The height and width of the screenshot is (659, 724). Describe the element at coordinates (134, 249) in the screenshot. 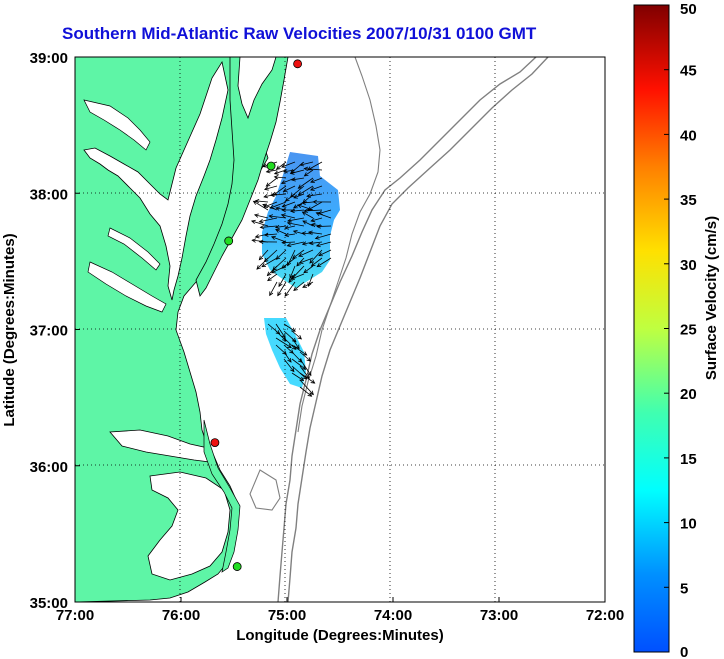

I see `river-york` at that location.